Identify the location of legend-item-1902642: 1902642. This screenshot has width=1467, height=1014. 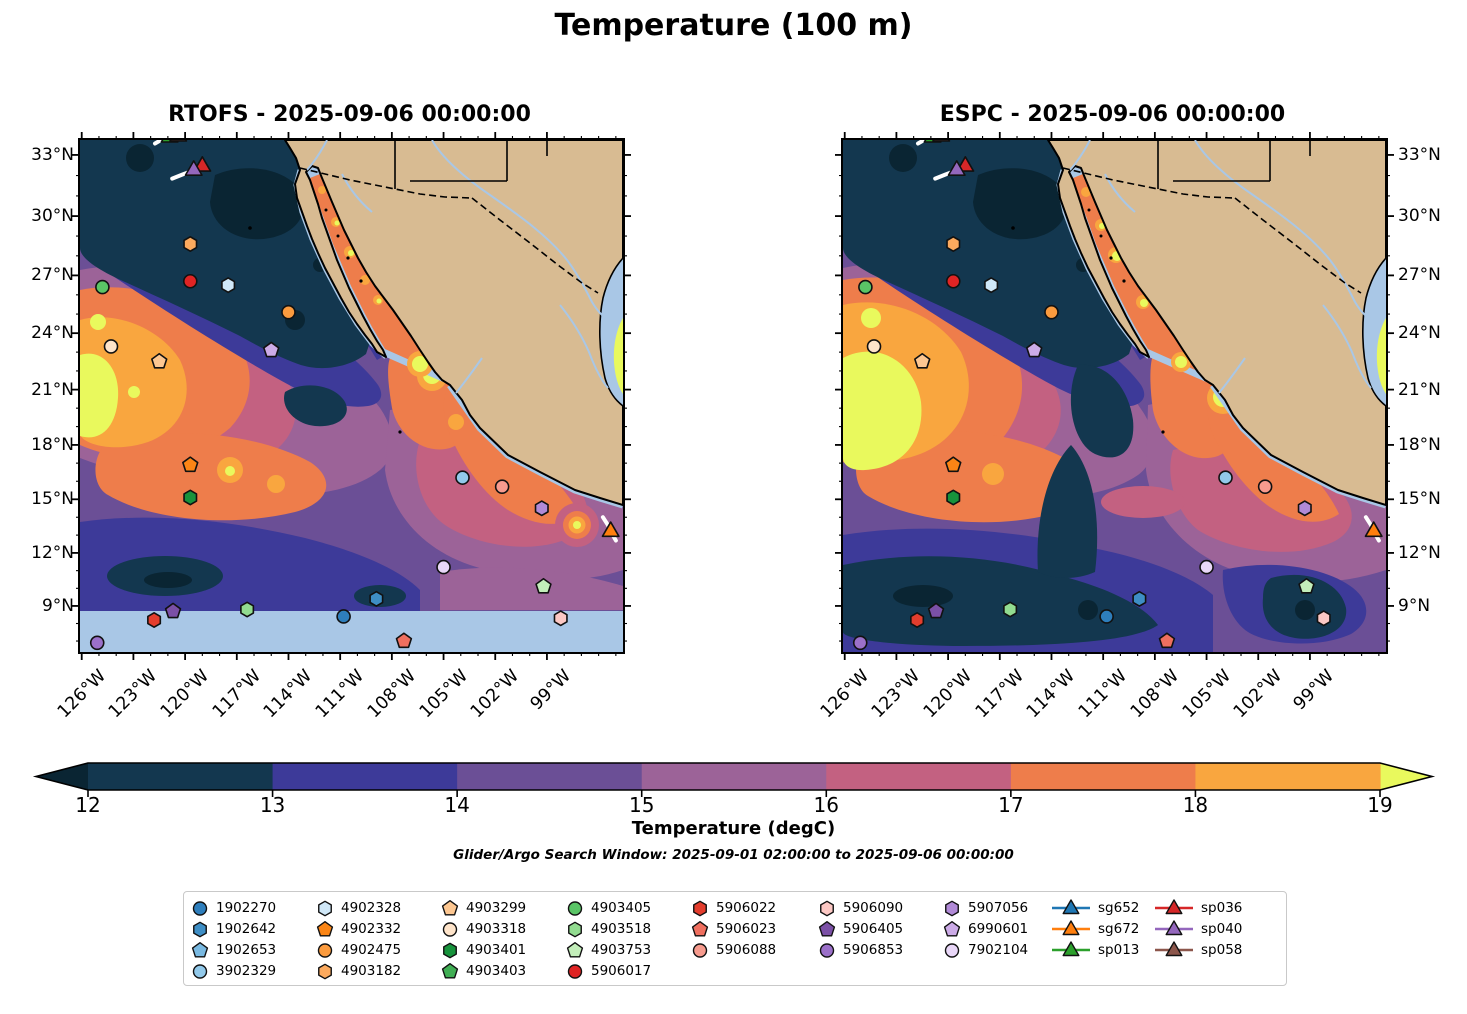
(233, 928).